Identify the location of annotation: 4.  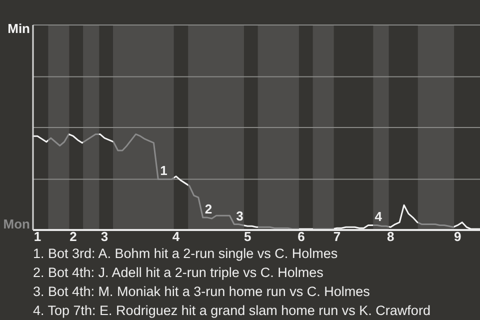
(378, 216).